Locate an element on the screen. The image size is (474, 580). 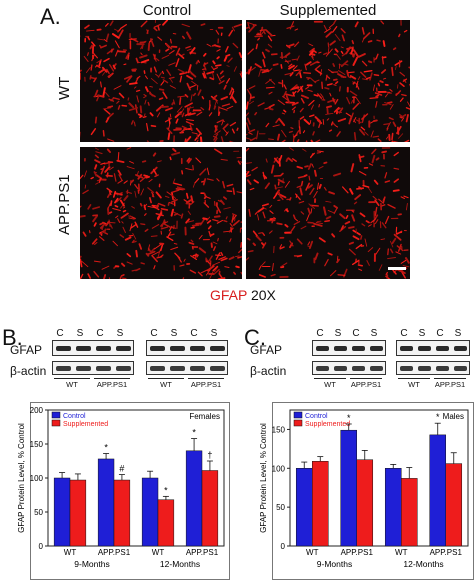
lane-label: S is located at coordinates (338, 333).